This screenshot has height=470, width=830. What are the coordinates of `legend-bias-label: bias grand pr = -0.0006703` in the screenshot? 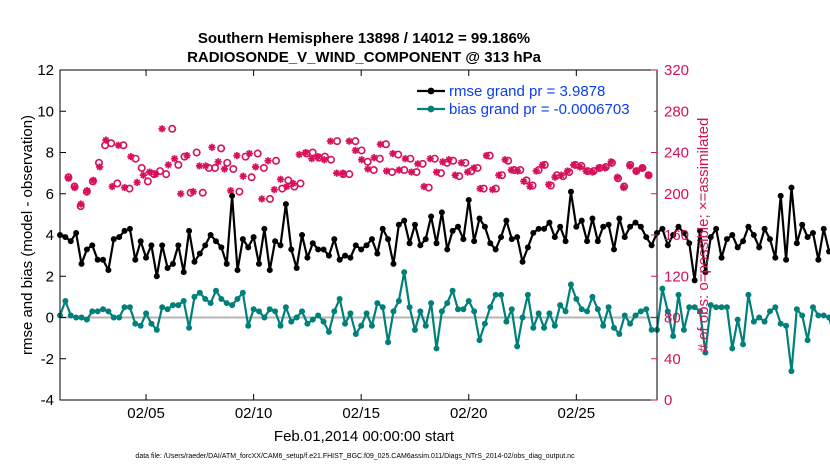 It's located at (539, 109).